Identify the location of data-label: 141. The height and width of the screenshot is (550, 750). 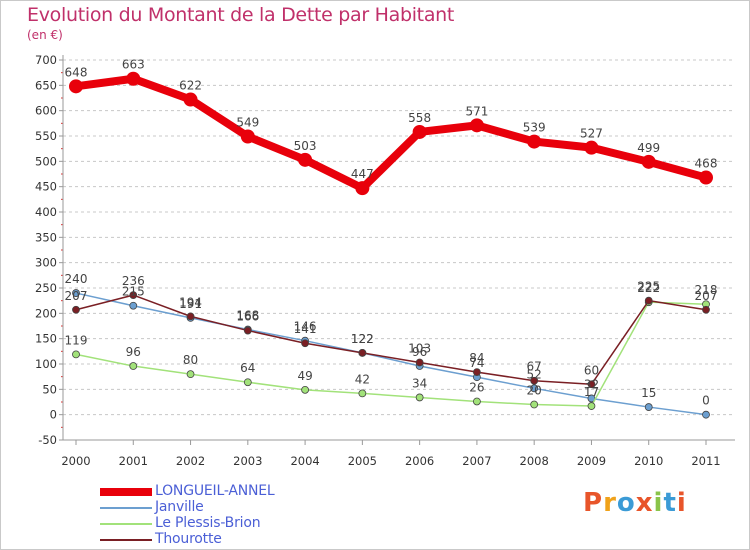
(305, 329).